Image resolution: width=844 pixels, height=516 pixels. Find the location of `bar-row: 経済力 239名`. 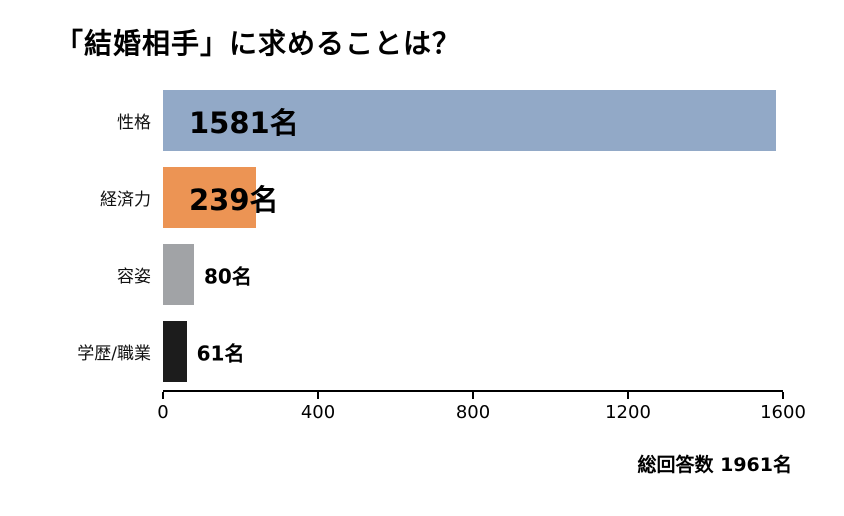

bar-row: 経済力 239名 is located at coordinates (391, 197).